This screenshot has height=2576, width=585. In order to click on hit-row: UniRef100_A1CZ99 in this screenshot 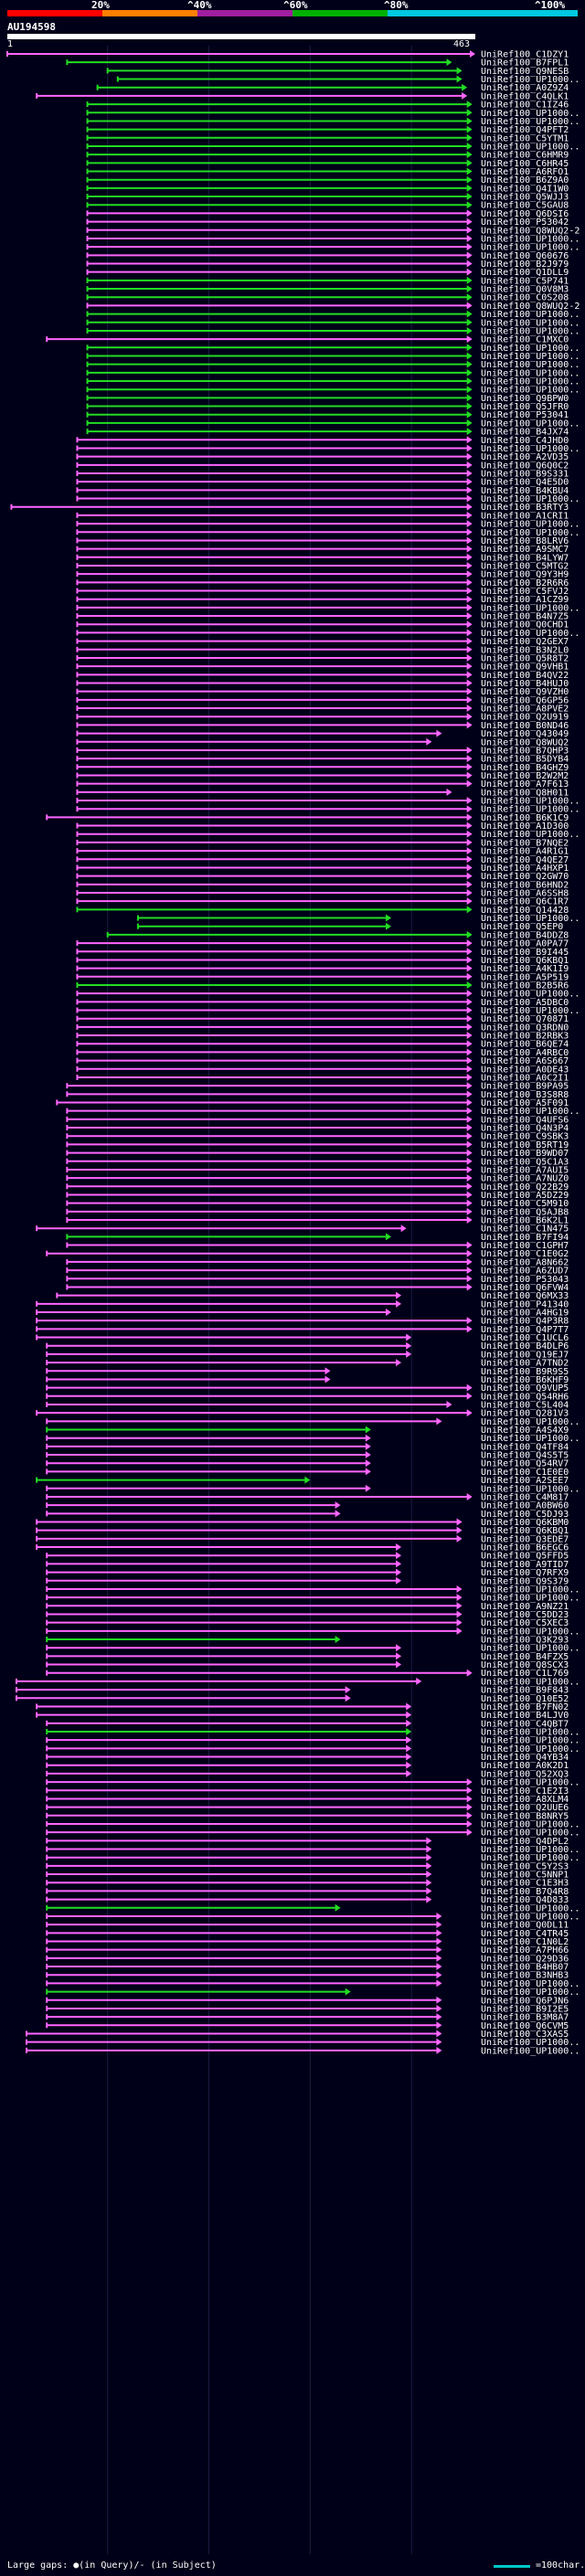, I will do `click(323, 600)`.